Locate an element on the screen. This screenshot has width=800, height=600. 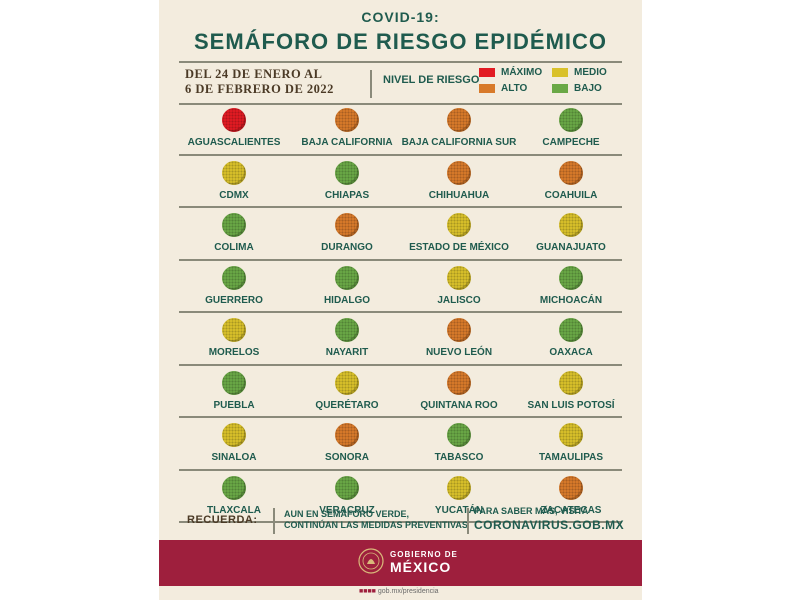
state-row: SINALOA SONORA TABASCO TAMAULIPAS is located at coordinates (400, 444).